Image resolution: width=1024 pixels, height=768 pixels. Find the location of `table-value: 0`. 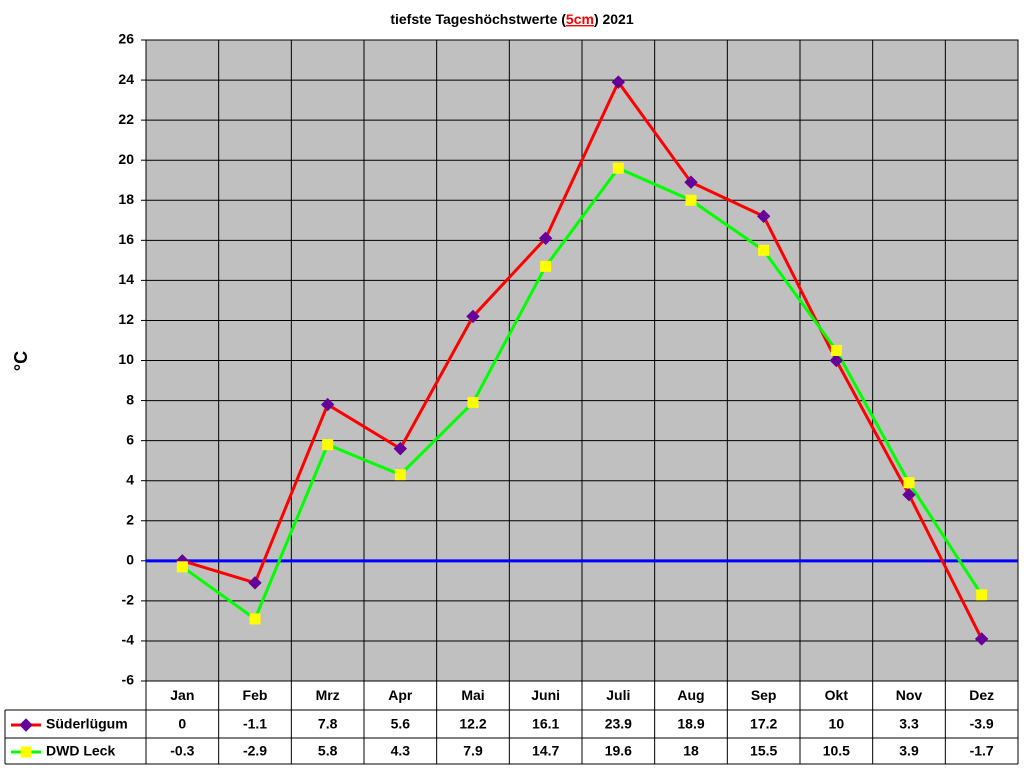

table-value: 0 is located at coordinates (182, 724).